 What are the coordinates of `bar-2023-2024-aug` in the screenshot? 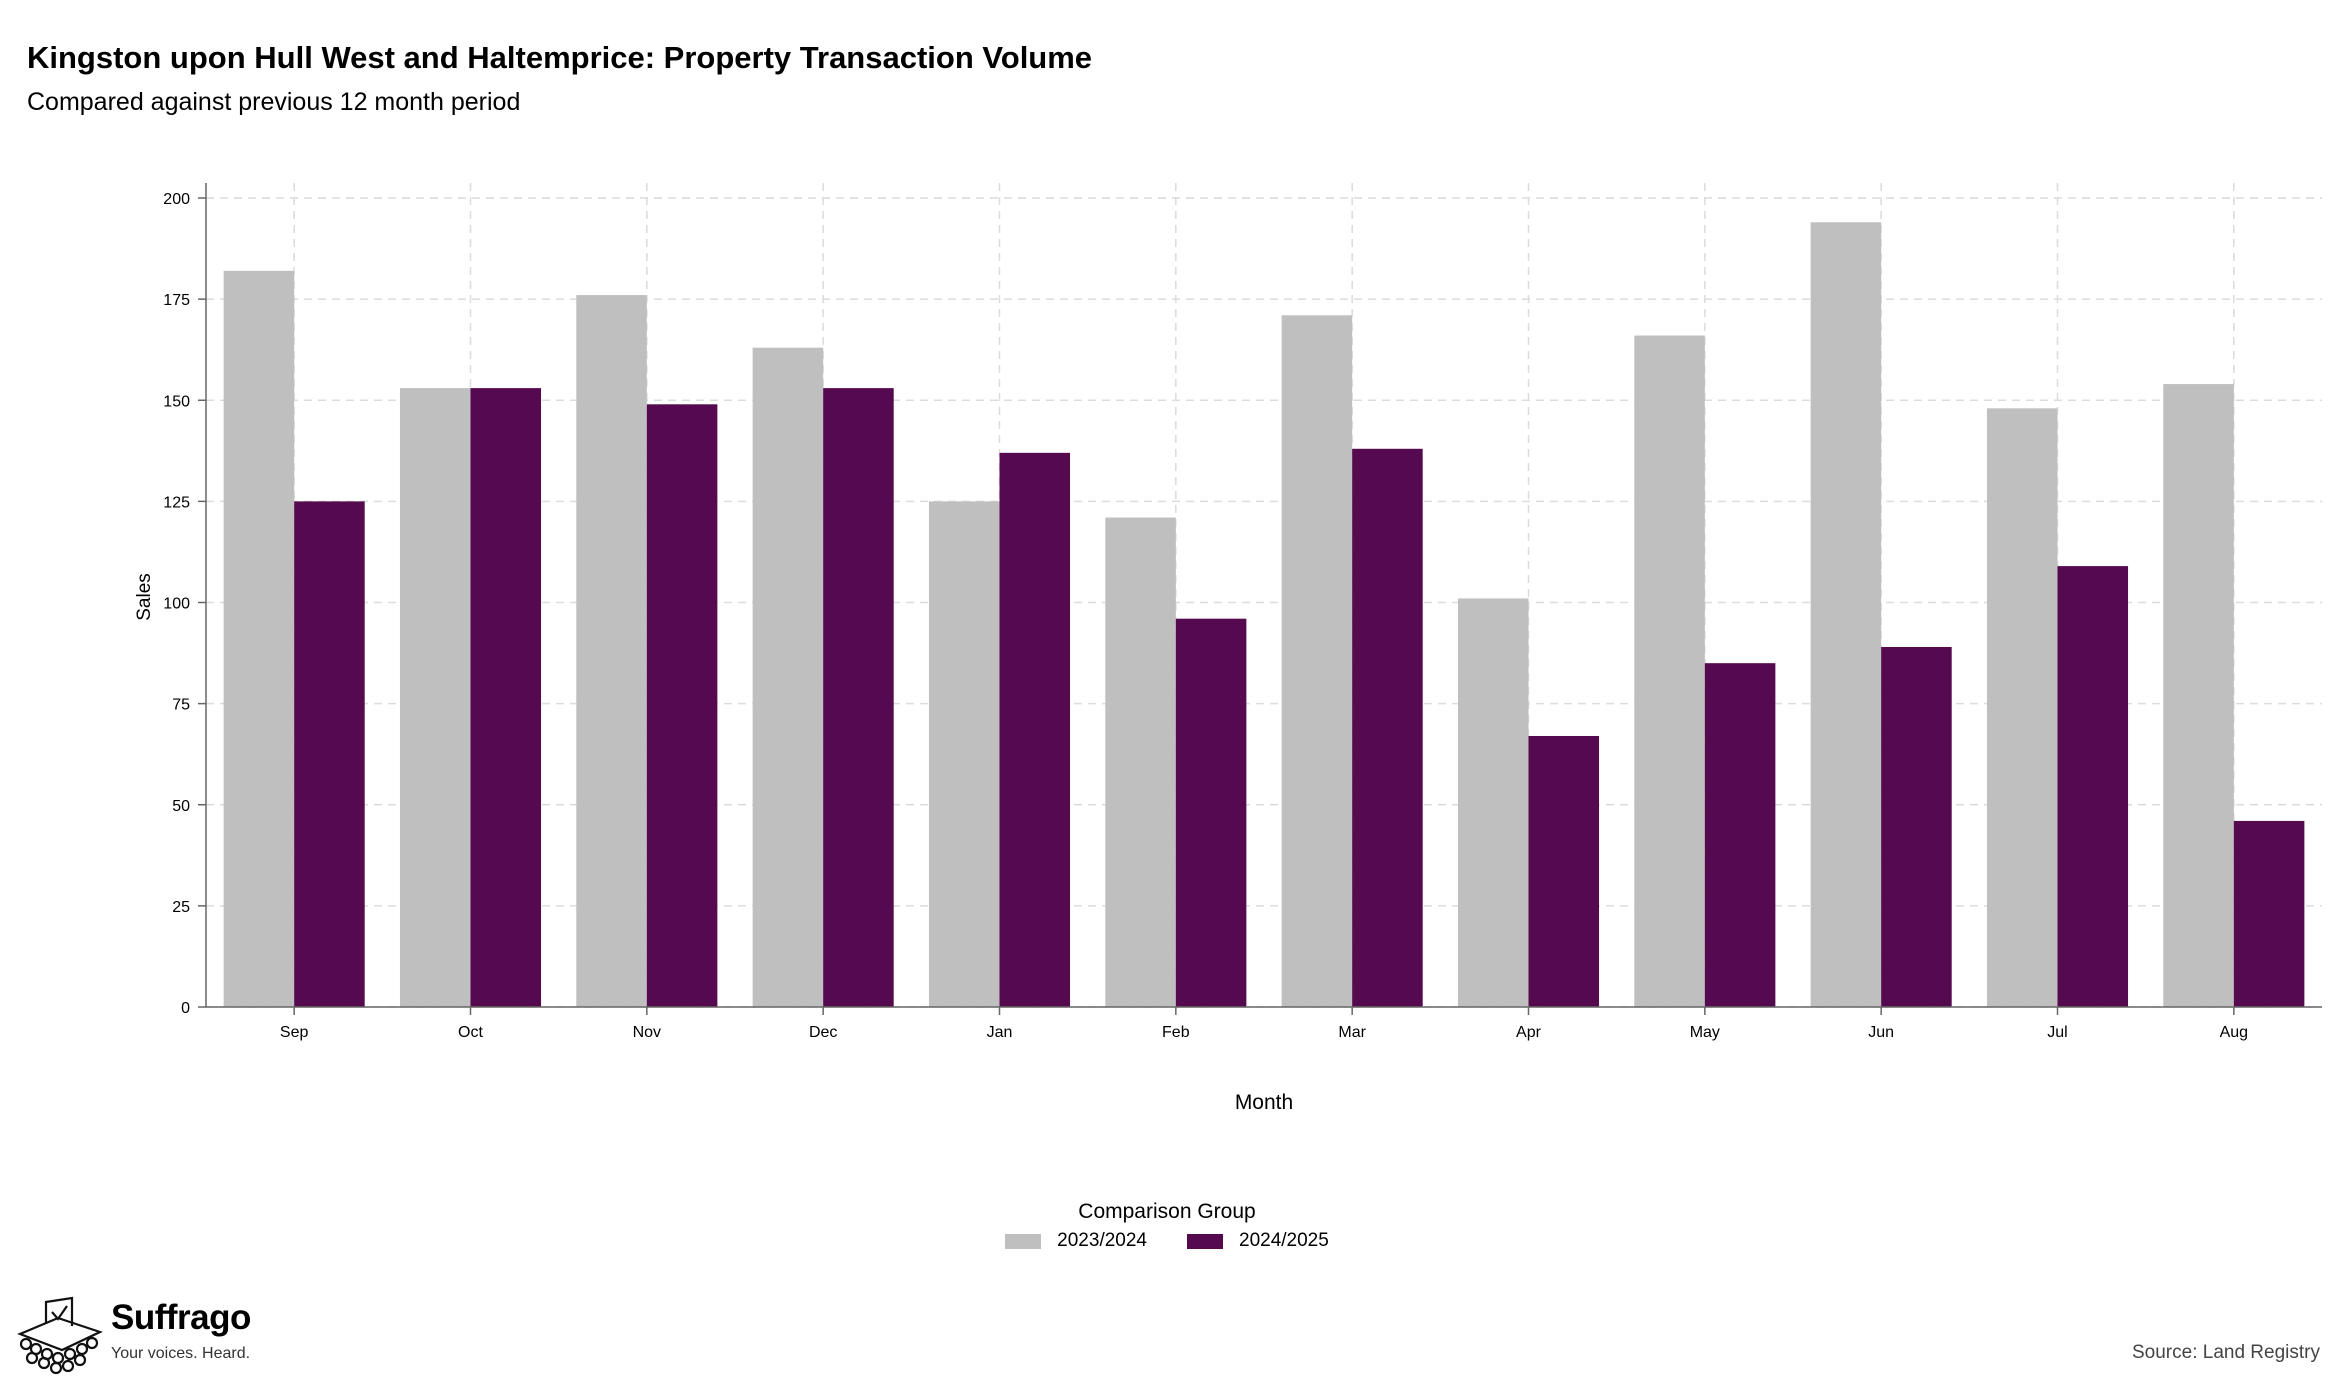 It's located at (2198, 695).